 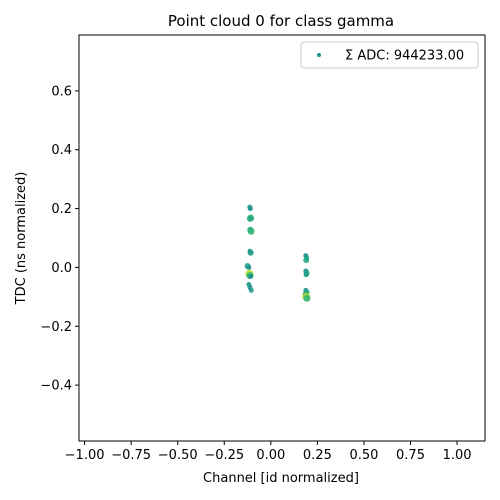 I want to click on legend: Σ ADC: 944233.00, so click(x=389, y=55).